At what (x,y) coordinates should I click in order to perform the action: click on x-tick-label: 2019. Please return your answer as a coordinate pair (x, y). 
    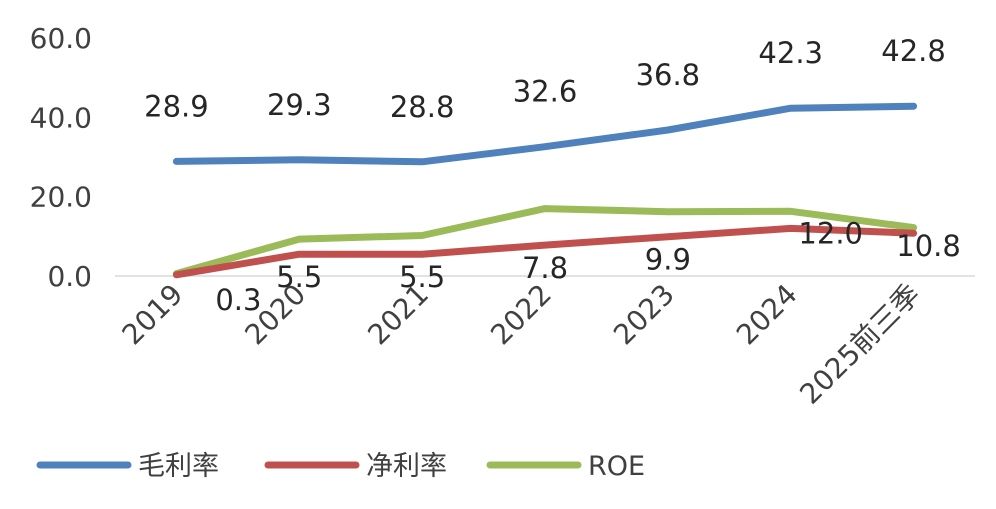
    Looking at the image, I should click on (153, 315).